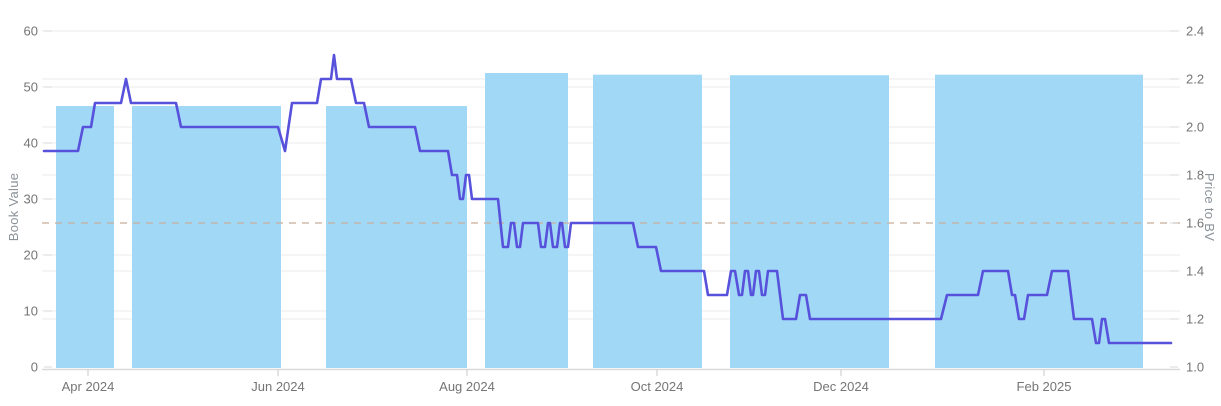 The width and height of the screenshot is (1221, 406). I want to click on x-axis-tick-label: Aug 2024, so click(467, 386).